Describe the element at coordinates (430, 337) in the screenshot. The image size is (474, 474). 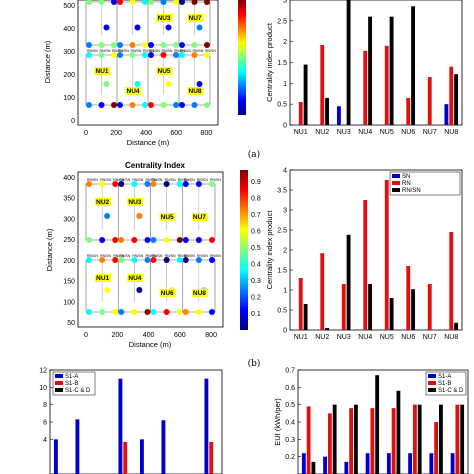
I see `barB-xtick-NU7: NU7` at that location.